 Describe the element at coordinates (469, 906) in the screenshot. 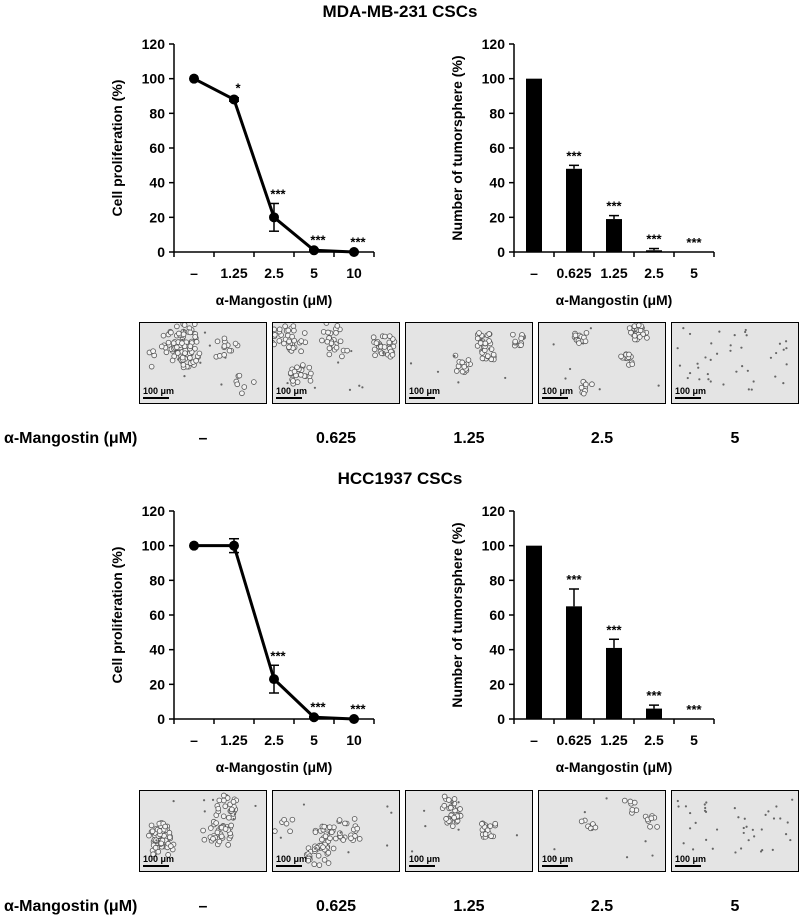

I see `concentration-label: 1.25` at that location.